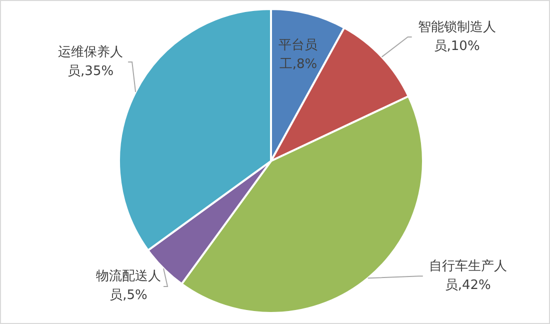 The height and width of the screenshot is (324, 550). What do you see at coordinates (468, 277) in the screenshot?
I see `slice-label: 自行车生产人员,42%` at bounding box center [468, 277].